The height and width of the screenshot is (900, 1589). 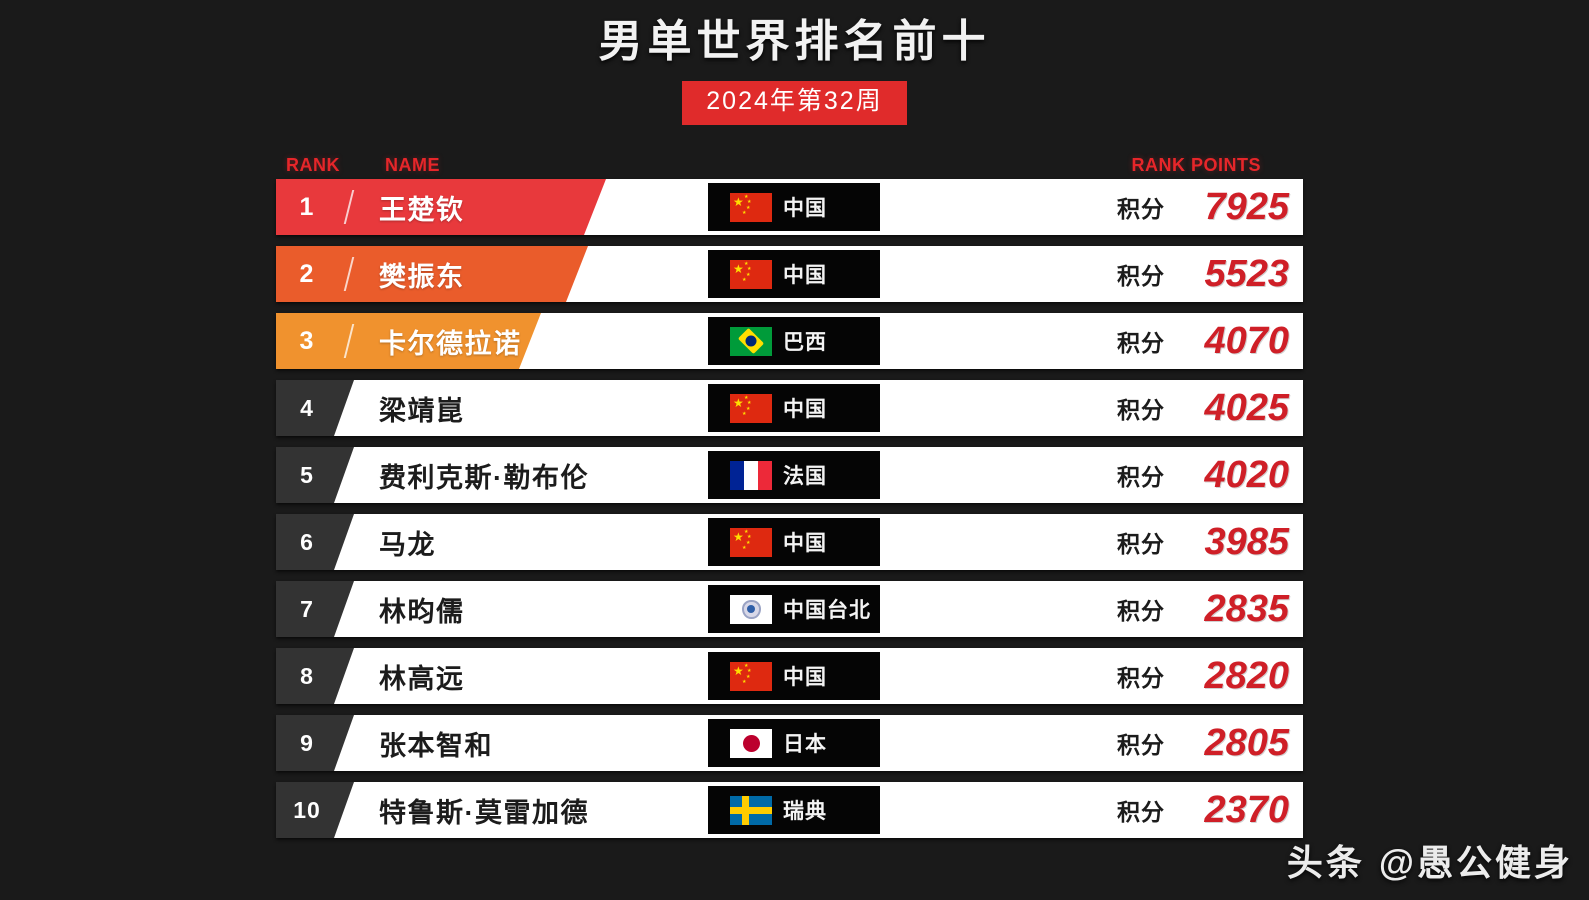 I want to click on country-chip: 中国台北, so click(x=794, y=609).